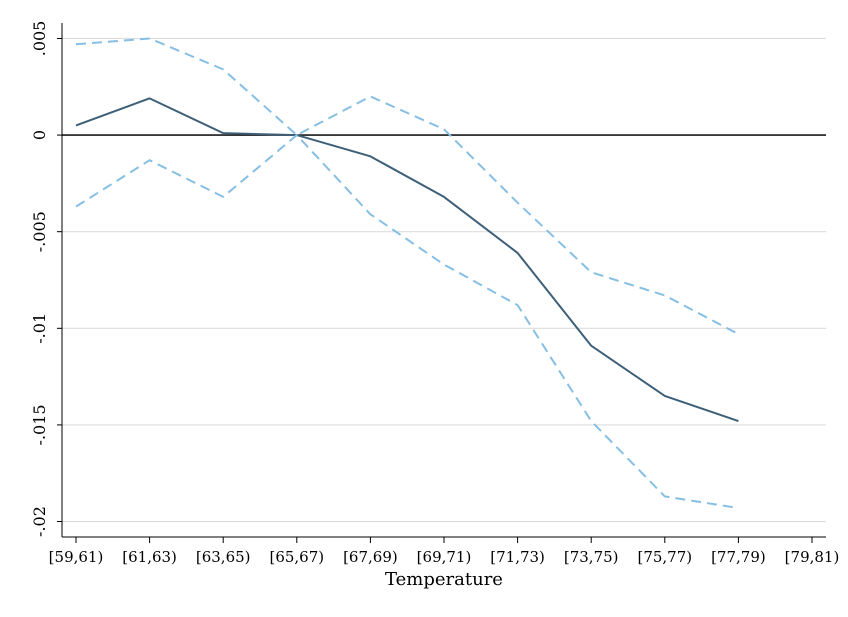 The image size is (848, 617). Describe the element at coordinates (39, 231) in the screenshot. I see `y-tick-label: -.005` at that location.